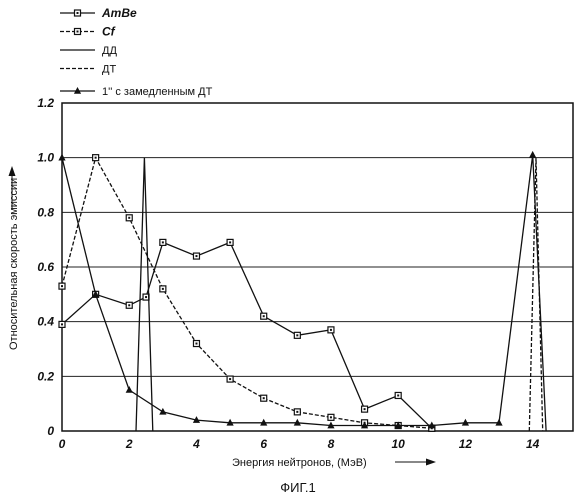 The height and width of the screenshot is (500, 579). Describe the element at coordinates (136, 52) in the screenshot. I see `legend: AmBe Cf ДД ДТ 1'' с замедленным ДТ` at that location.